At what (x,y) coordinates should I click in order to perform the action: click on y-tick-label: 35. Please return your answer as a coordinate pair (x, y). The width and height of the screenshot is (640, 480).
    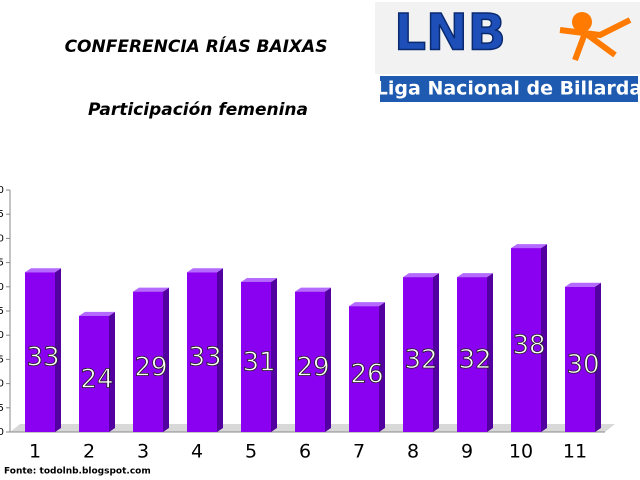
    Looking at the image, I should click on (2, 263).